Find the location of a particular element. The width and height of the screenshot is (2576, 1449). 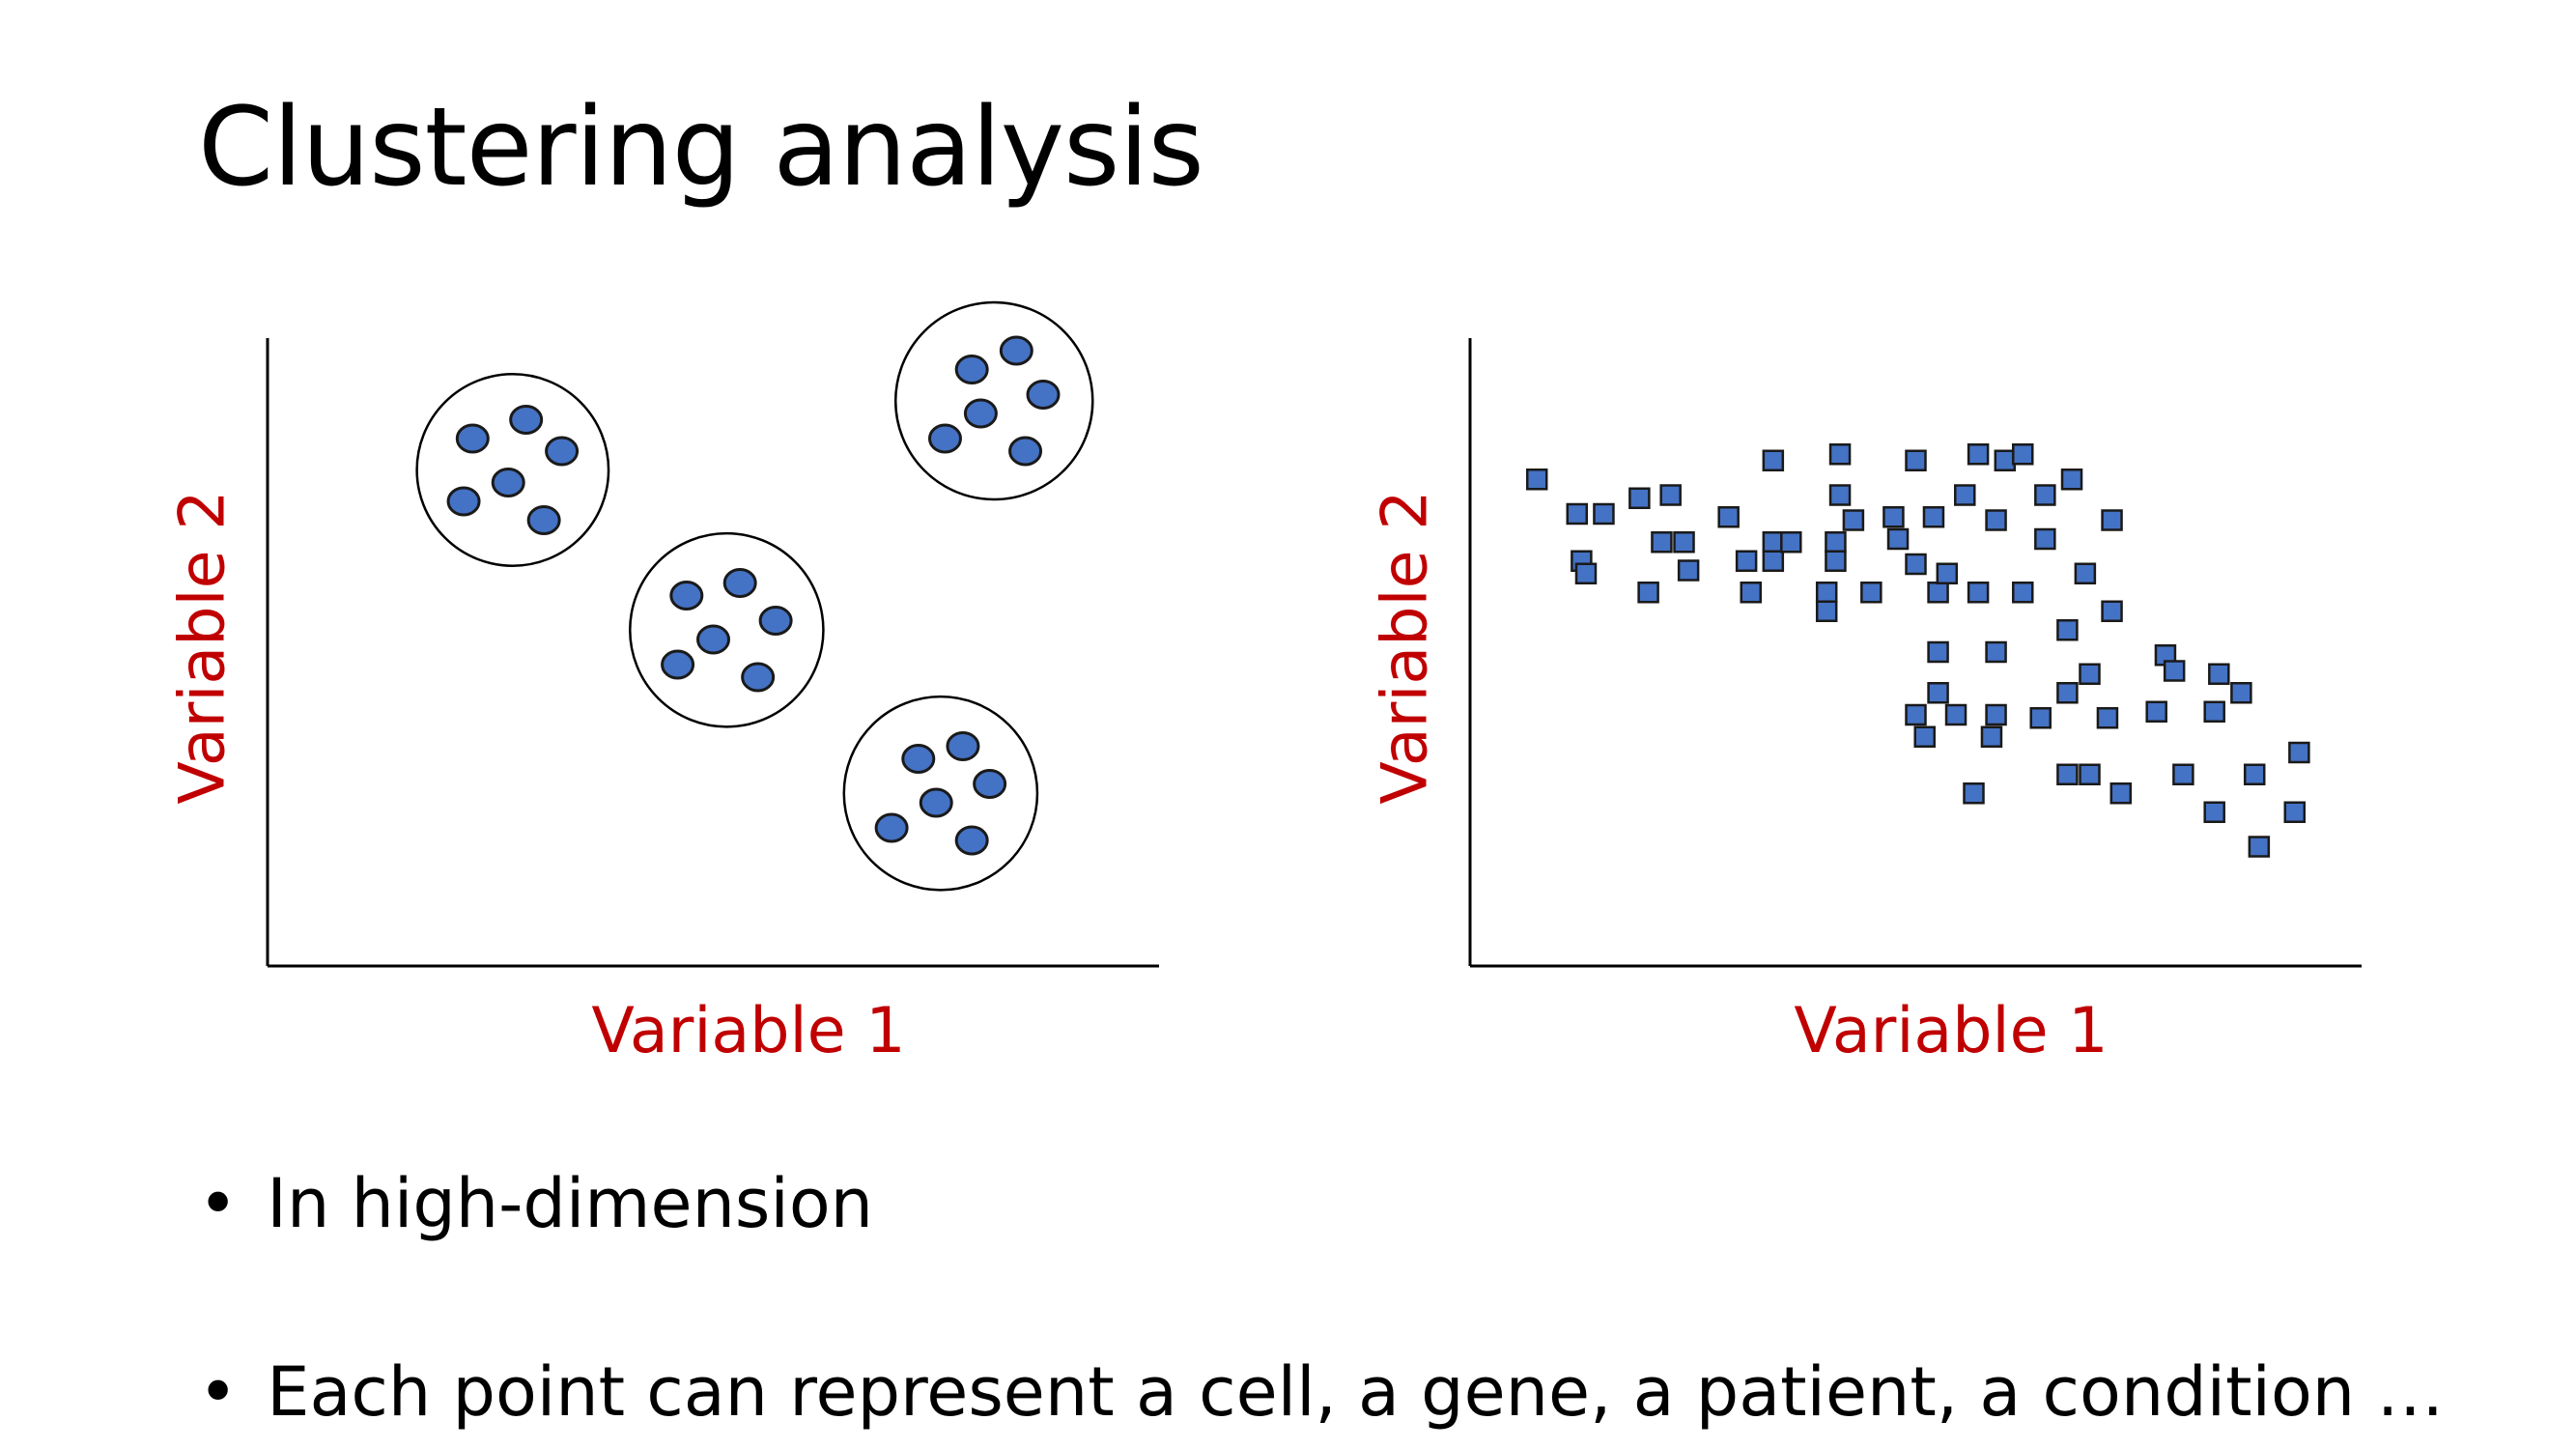

bullet-item: • In high-dimension is located at coordinates (535, 1203).